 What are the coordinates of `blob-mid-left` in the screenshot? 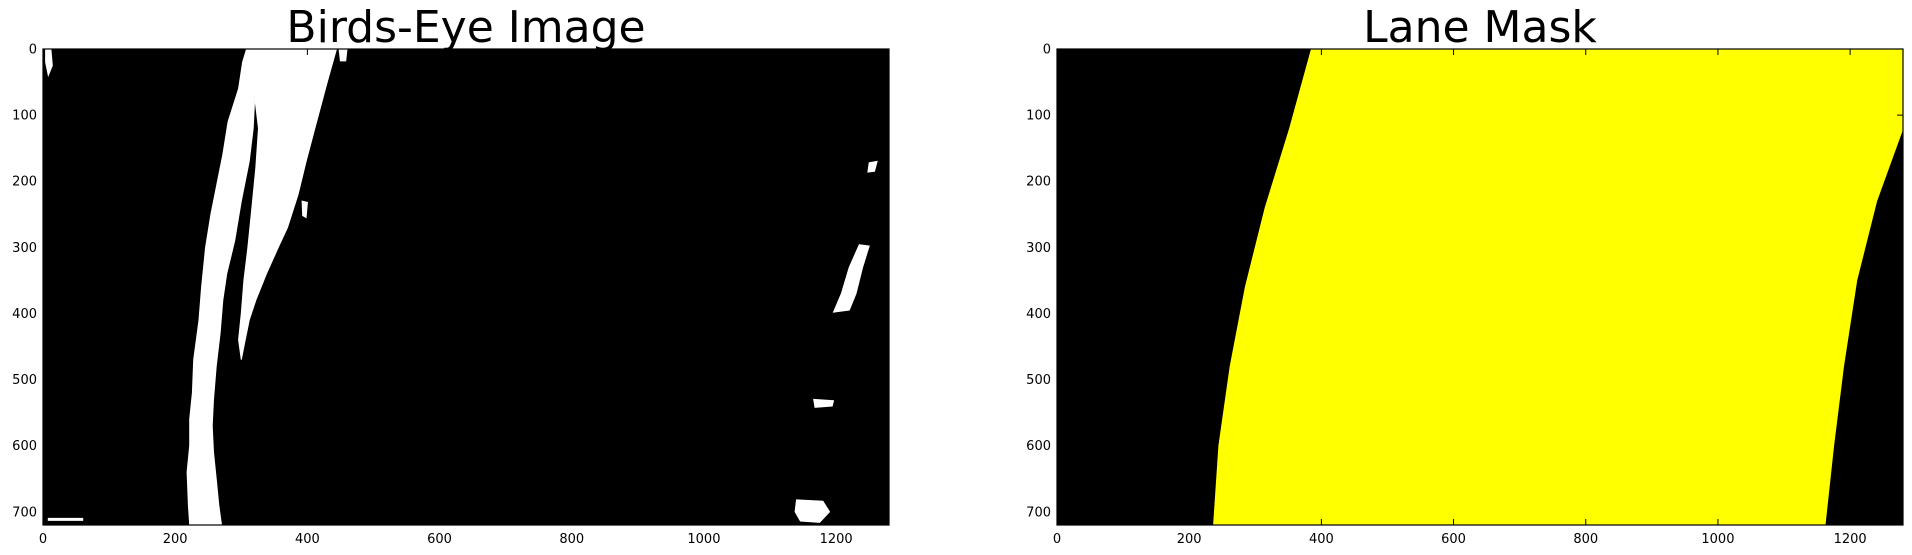 It's located at (304, 209).